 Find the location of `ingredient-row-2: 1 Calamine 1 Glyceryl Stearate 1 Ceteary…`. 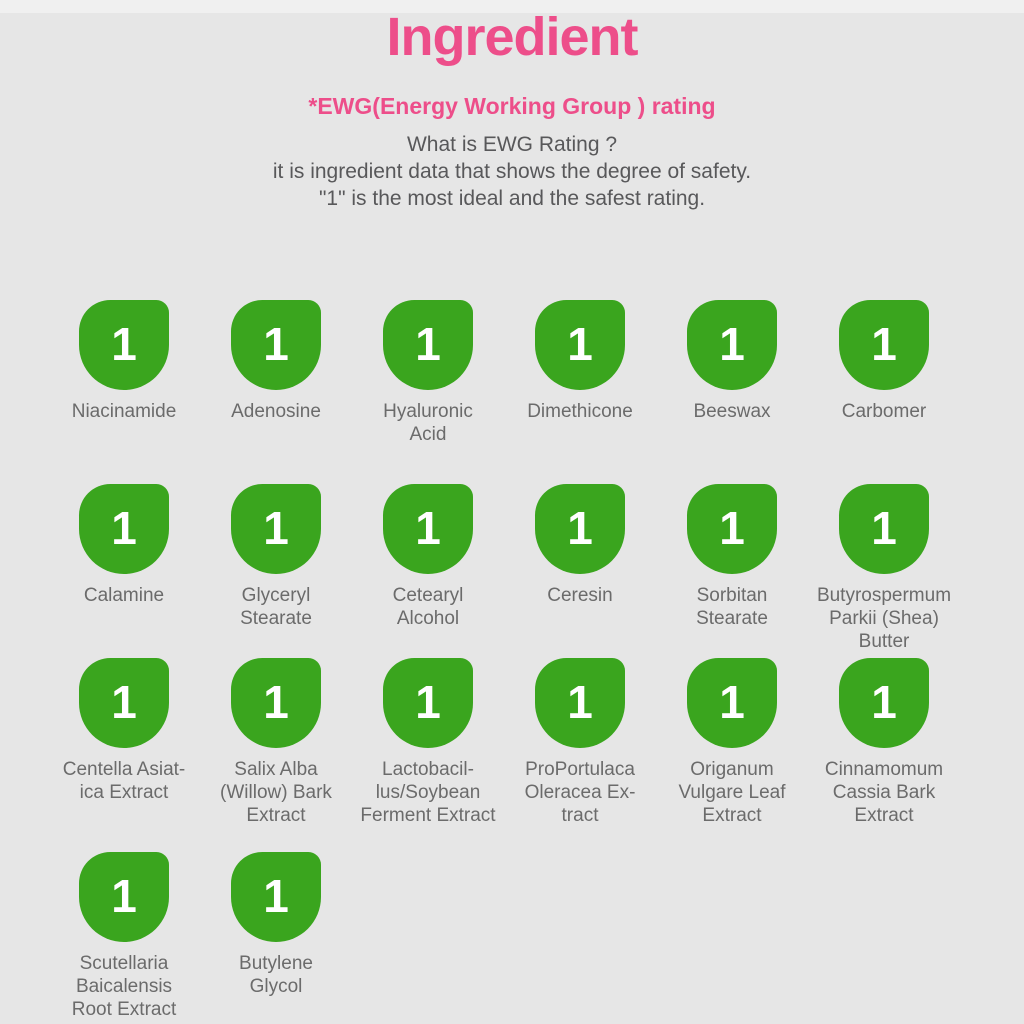

ingredient-row-2: 1 Calamine 1 Glyceryl Stearate 1 Ceteary… is located at coordinates (504, 568).